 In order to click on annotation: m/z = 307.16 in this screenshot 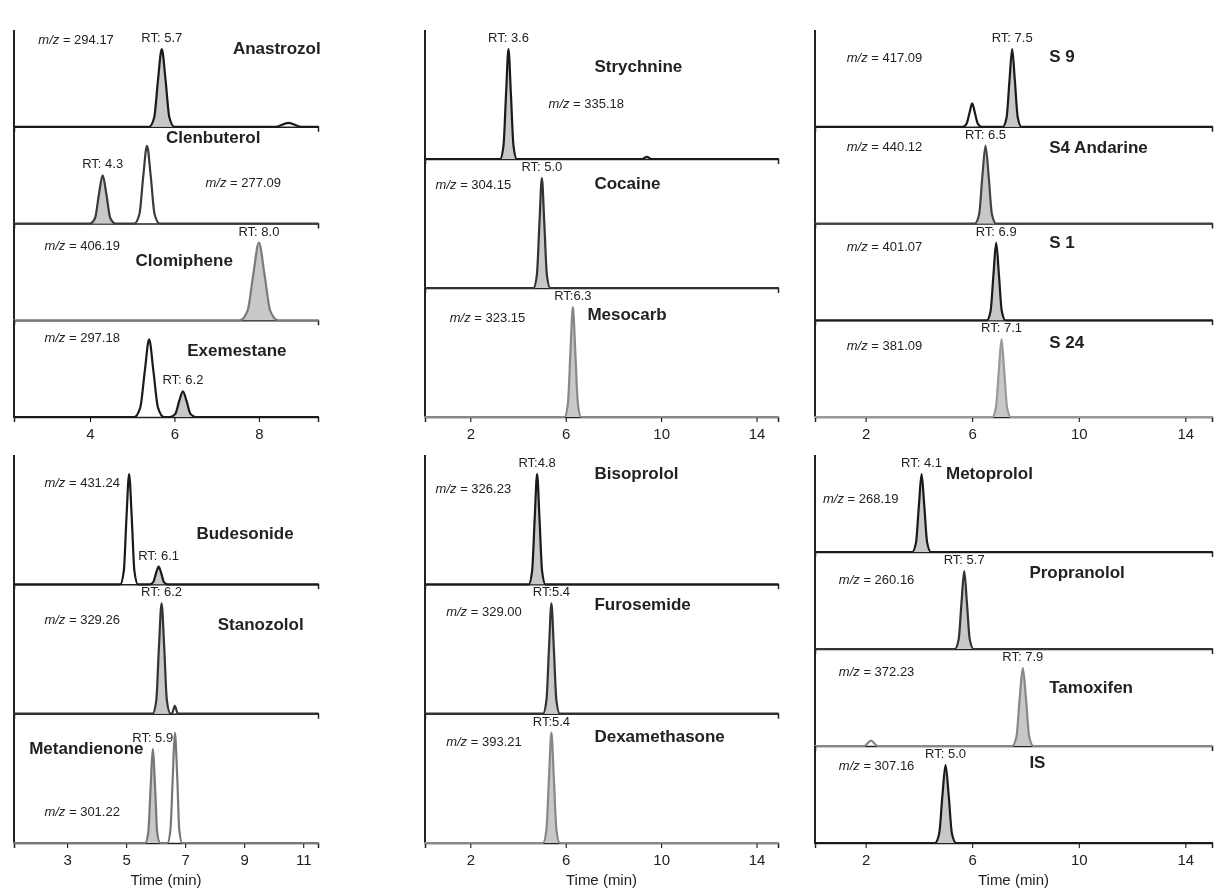, I will do `click(876, 765)`.